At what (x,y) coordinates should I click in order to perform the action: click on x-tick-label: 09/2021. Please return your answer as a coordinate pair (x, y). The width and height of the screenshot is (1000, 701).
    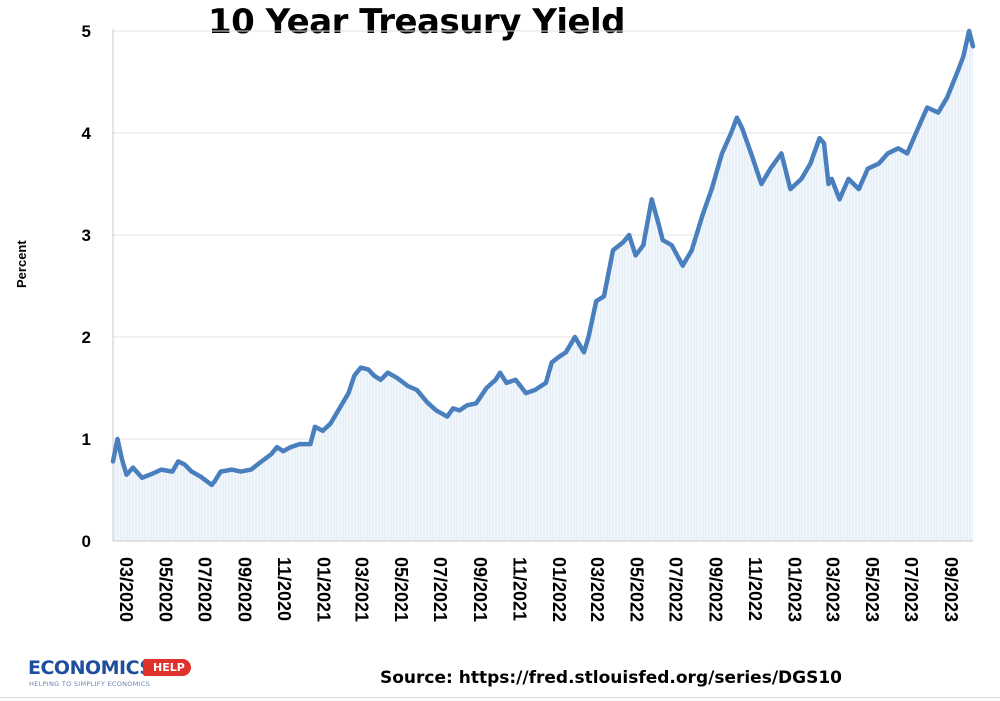
    Looking at the image, I should click on (480, 589).